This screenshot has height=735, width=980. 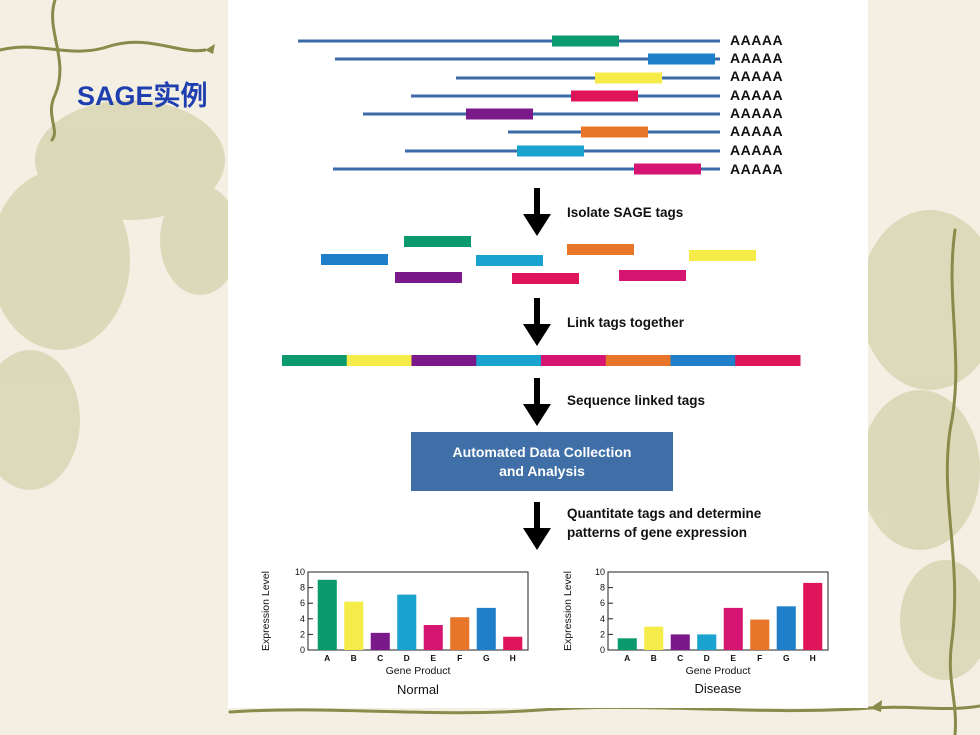 I want to click on slide-title: SAGE实例, so click(x=142, y=96).